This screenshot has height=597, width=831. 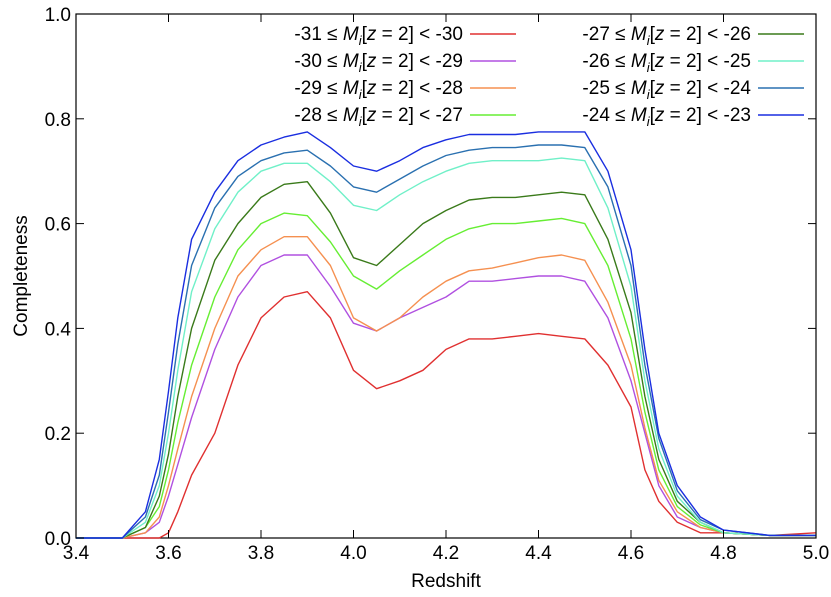 I want to click on y-axis-label: Completeness, so click(x=21, y=275).